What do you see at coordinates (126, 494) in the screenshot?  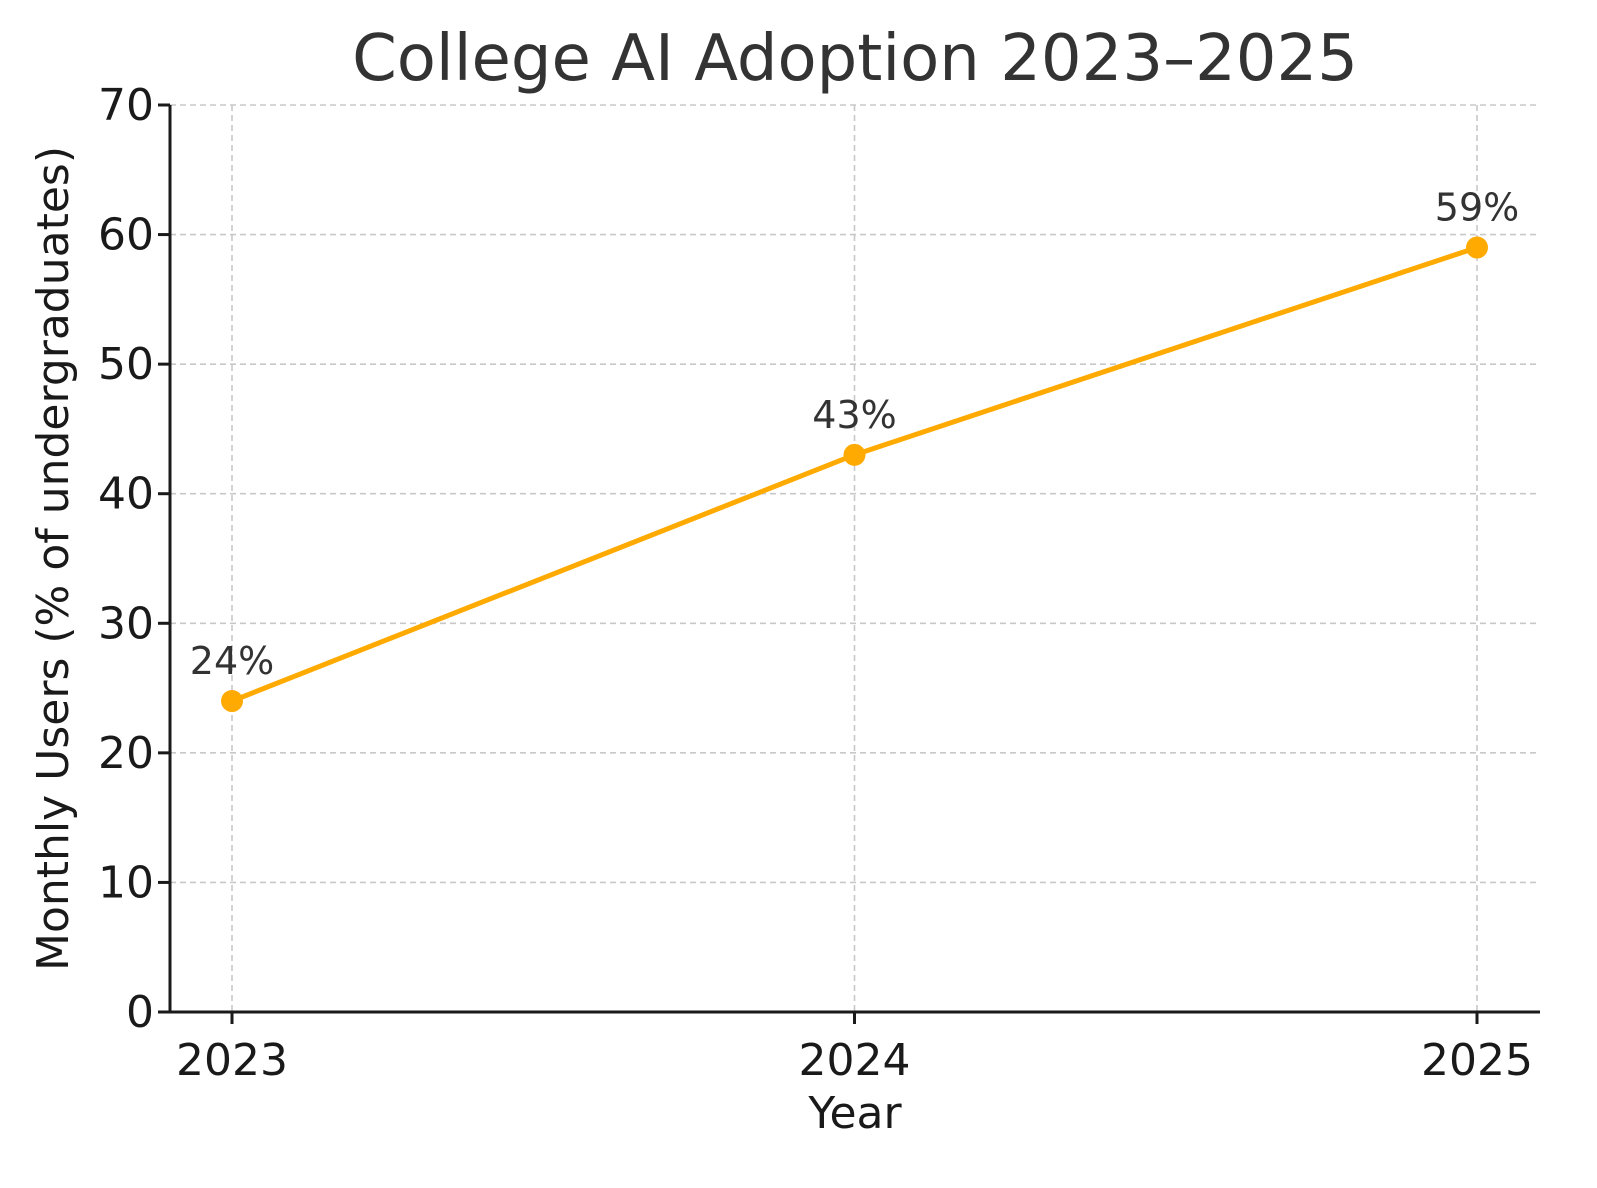 I see `y-tick-label: 40` at bounding box center [126, 494].